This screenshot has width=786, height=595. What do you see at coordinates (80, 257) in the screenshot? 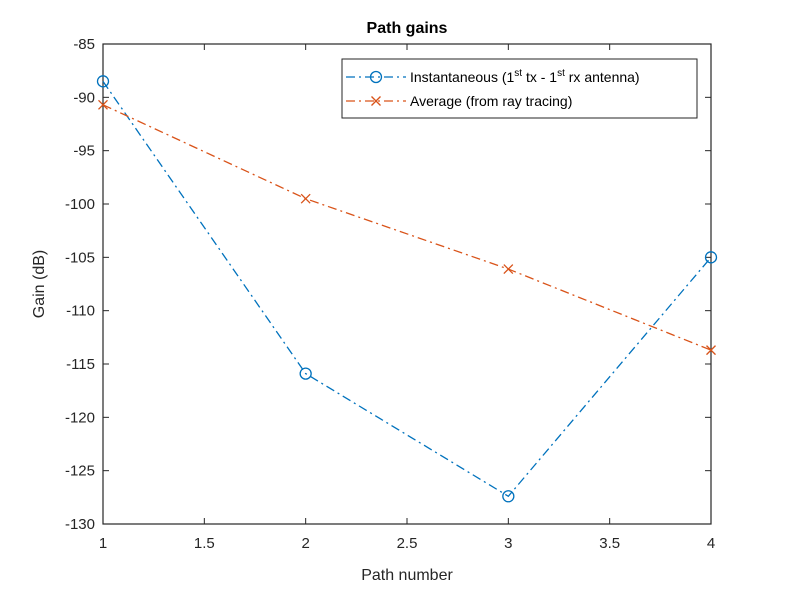
I see `y-tick-label: -105` at bounding box center [80, 257].